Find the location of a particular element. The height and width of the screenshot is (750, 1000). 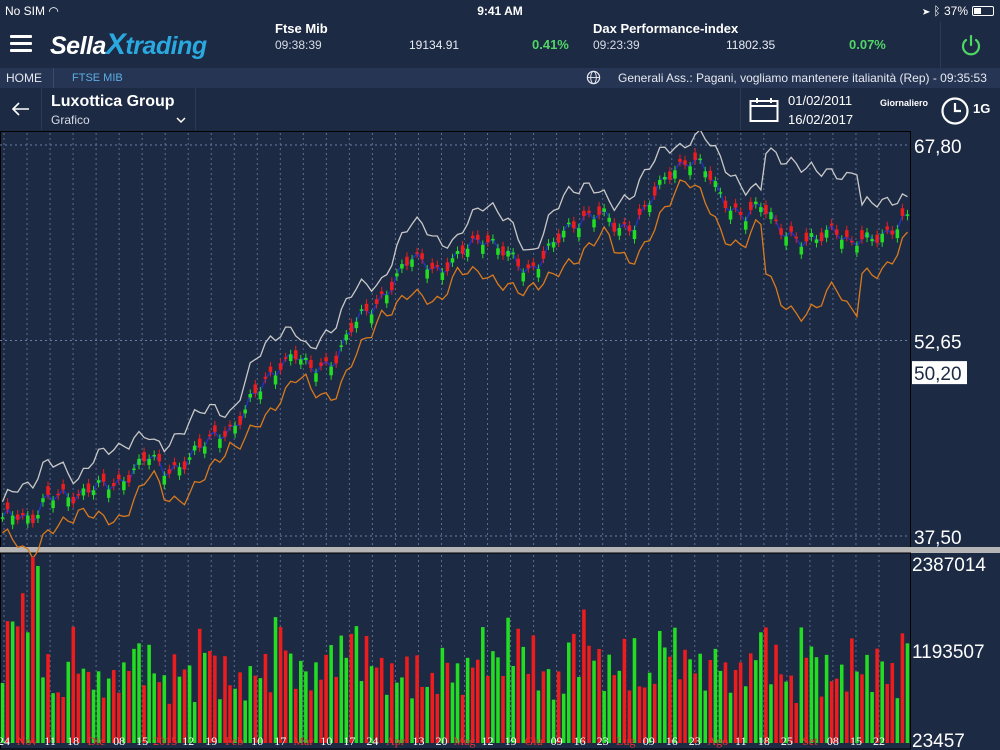

x-axis-label: 16 is located at coordinates (672, 741).